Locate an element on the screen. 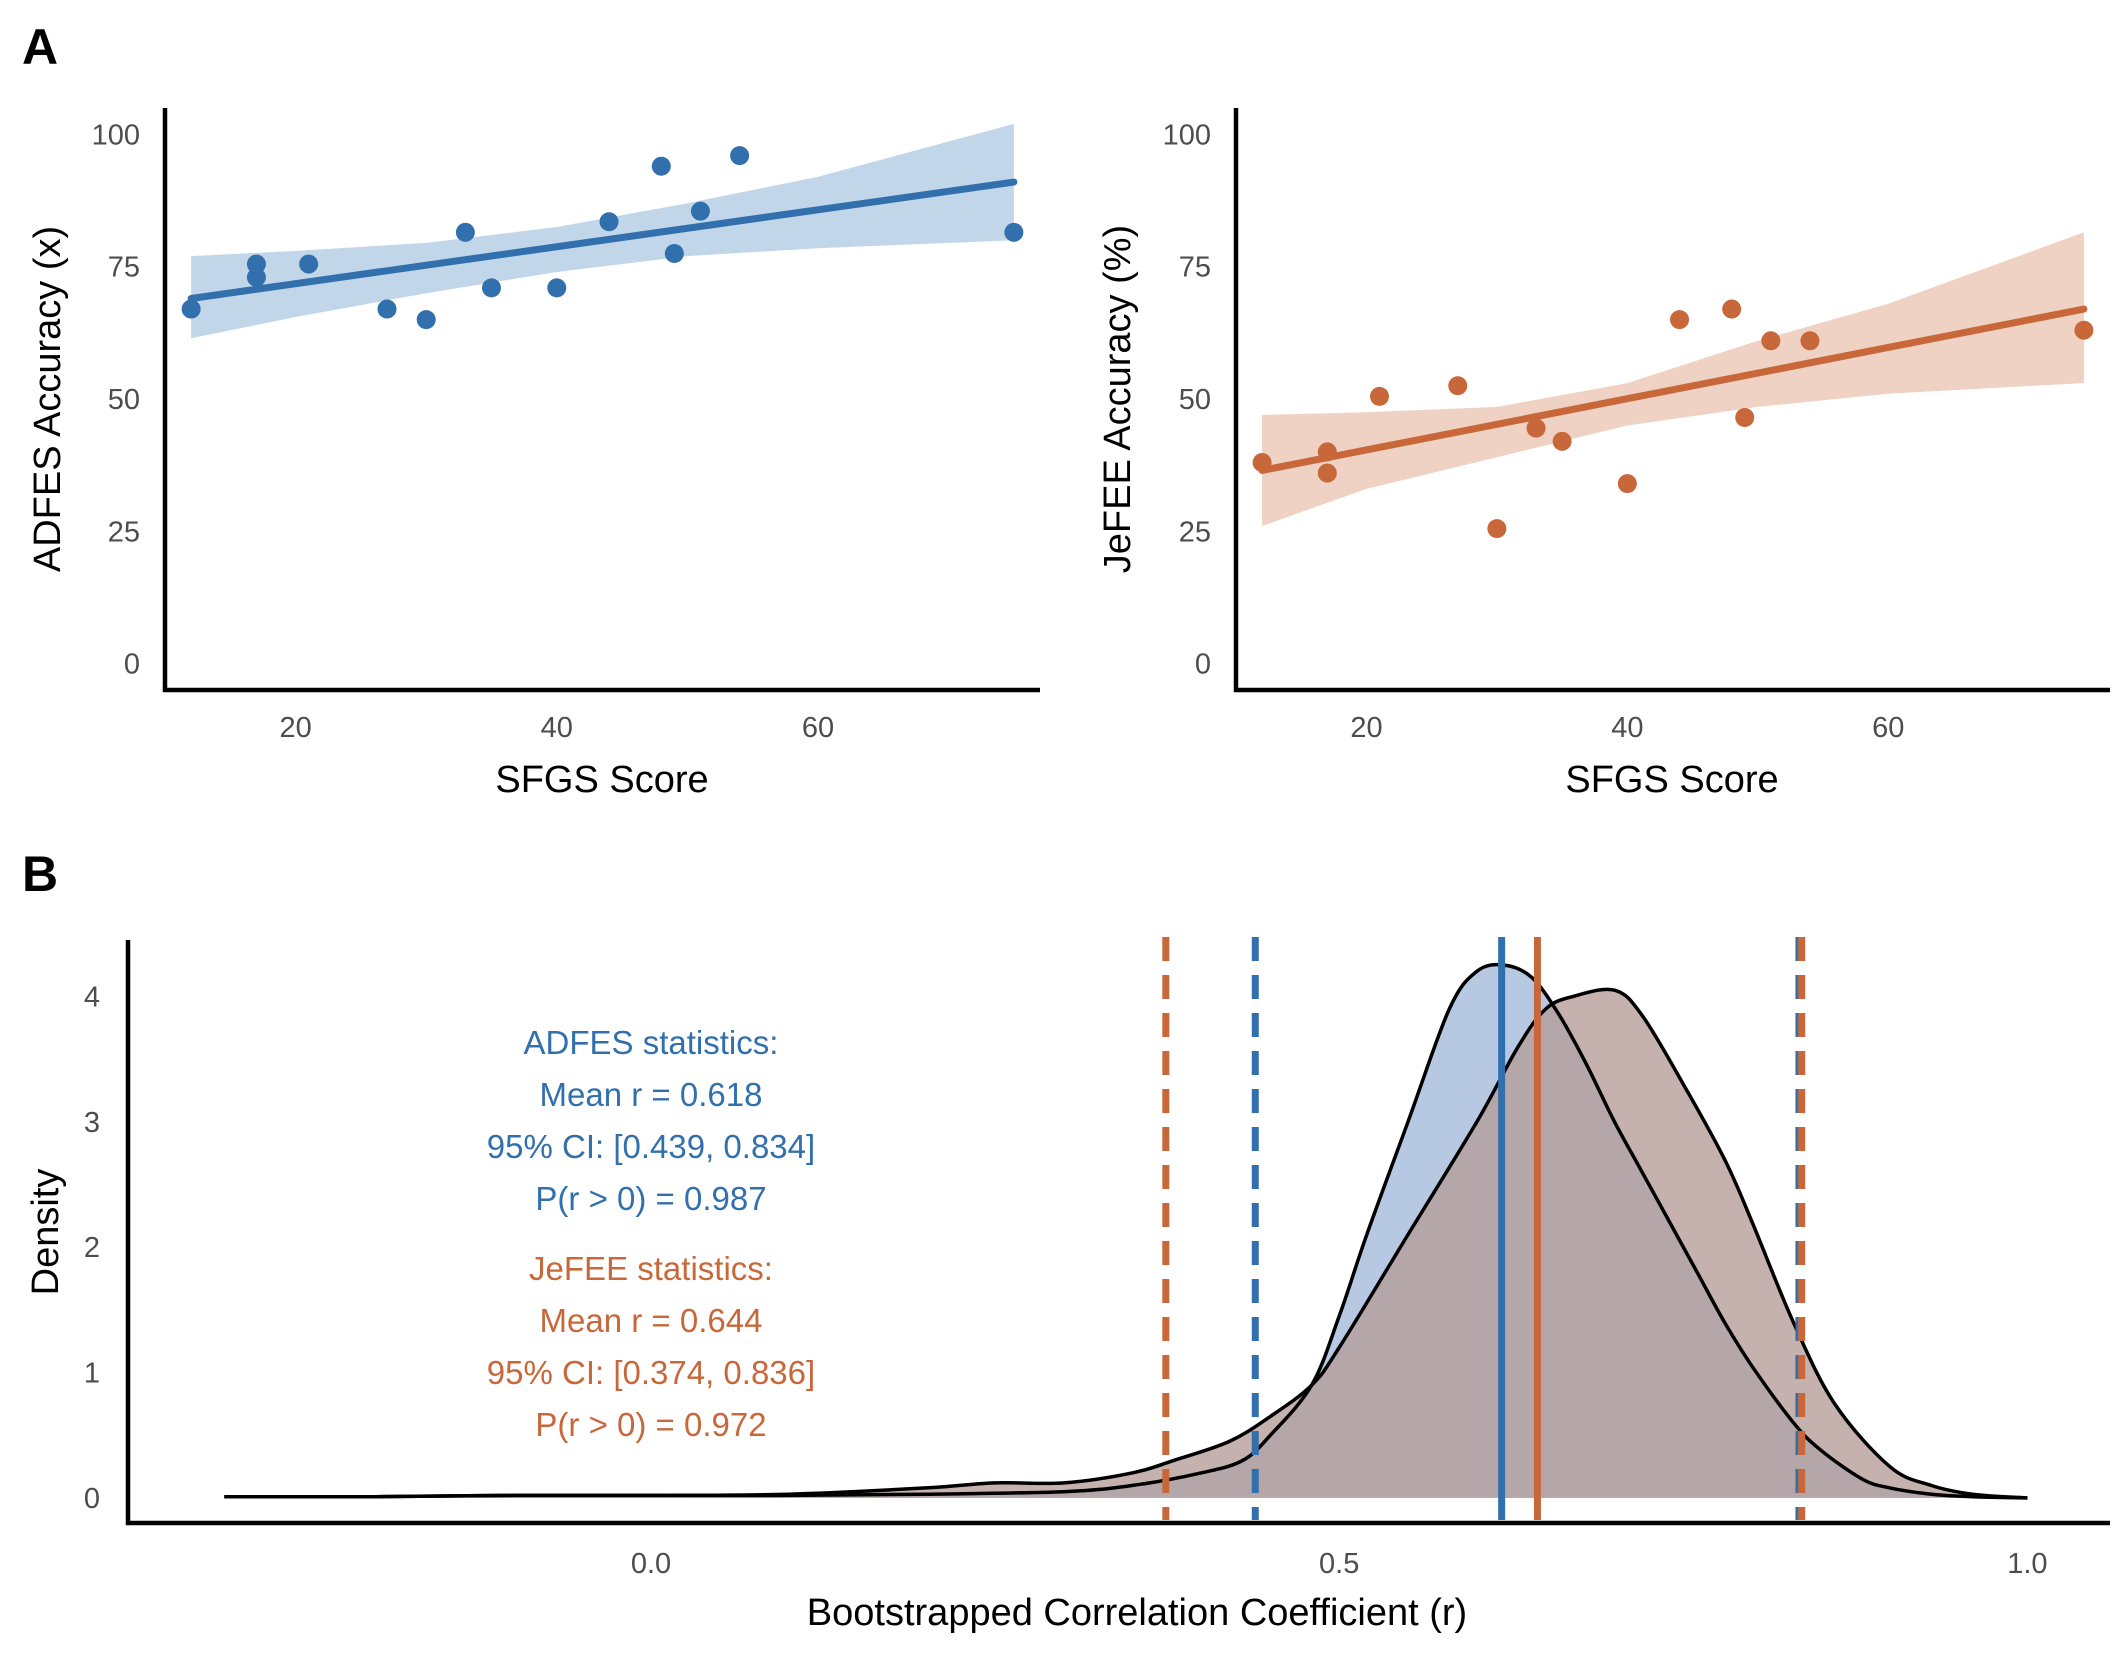  adfes-y-tick-label: 0 is located at coordinates (132, 665).